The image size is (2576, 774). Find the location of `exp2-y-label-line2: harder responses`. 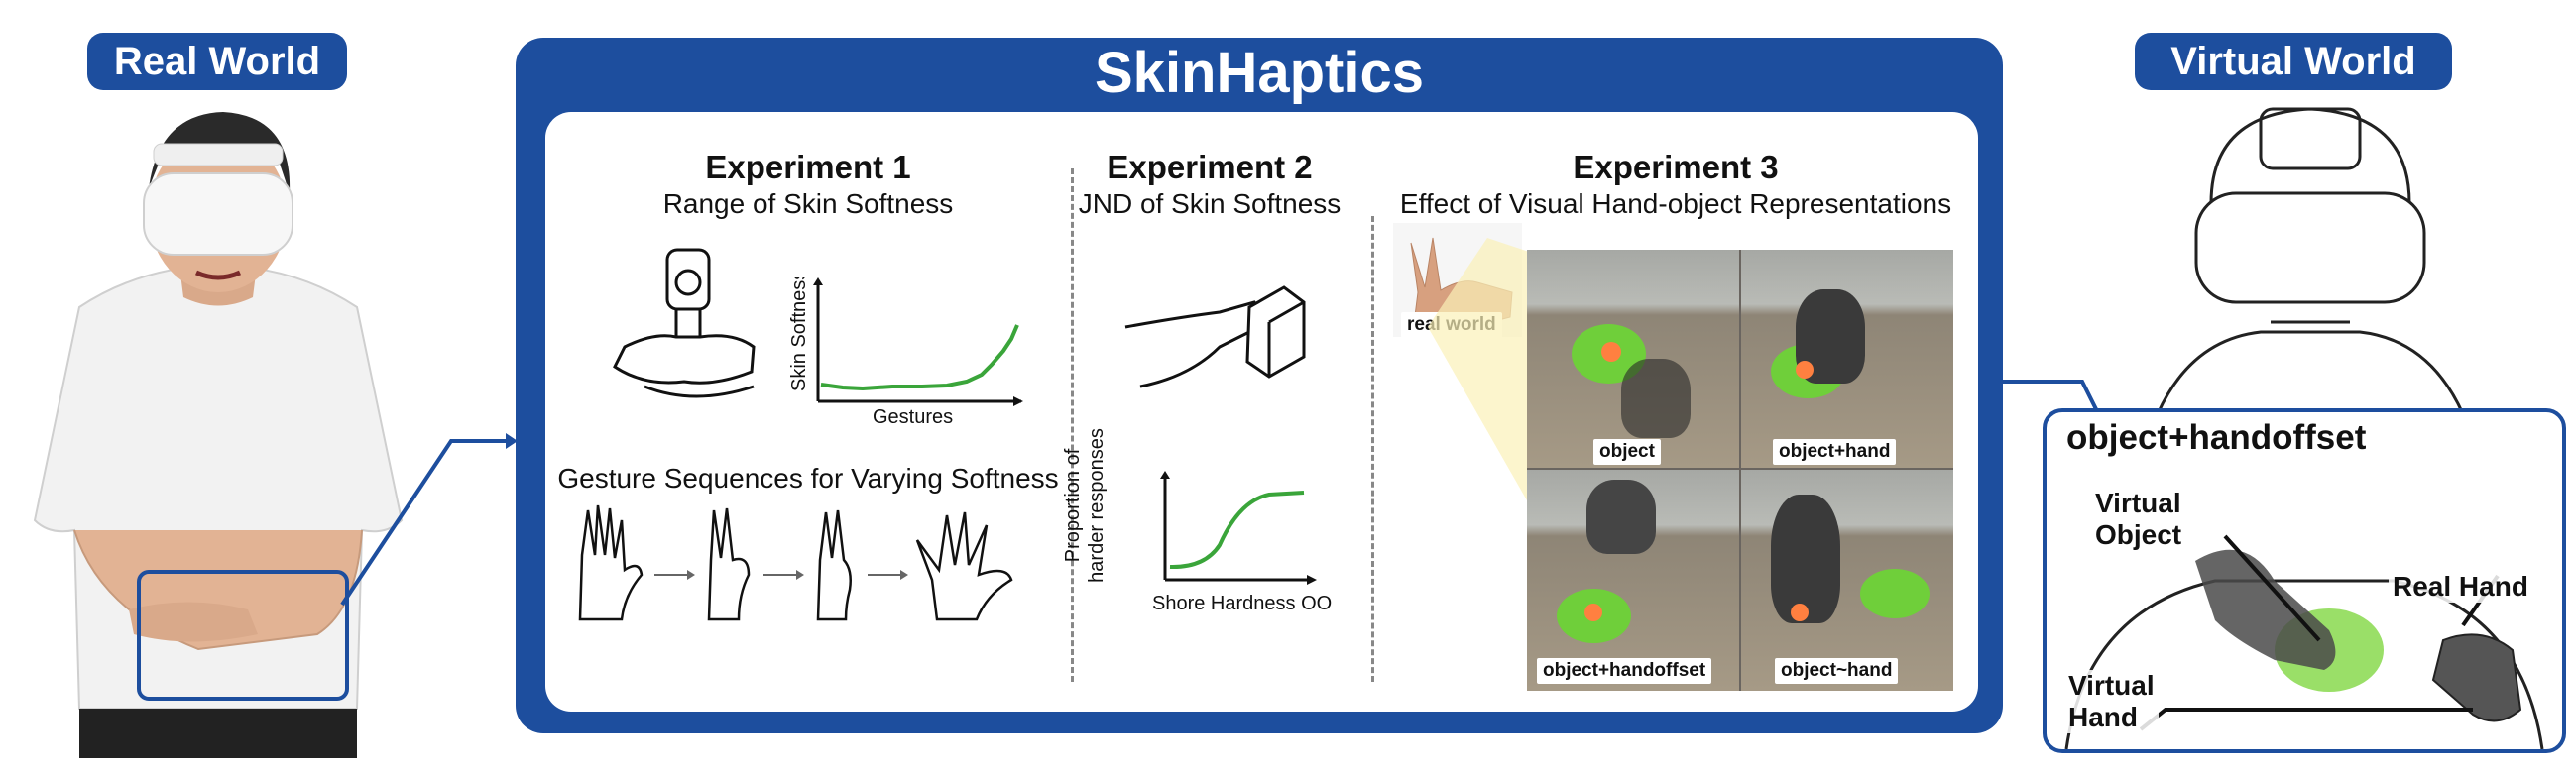

exp2-y-label-line2: harder responses is located at coordinates (1097, 505).